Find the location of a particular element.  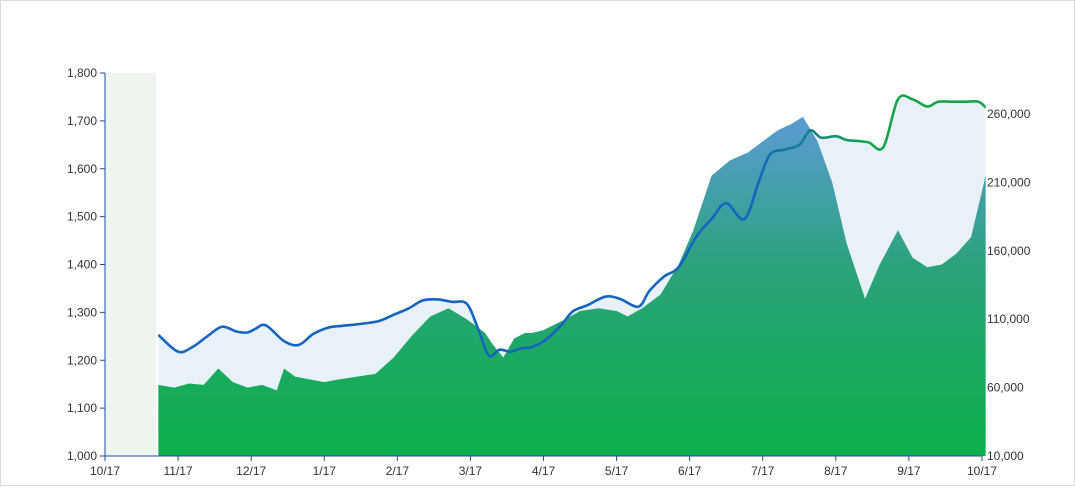

x-tick-label: 8/17 is located at coordinates (836, 471).